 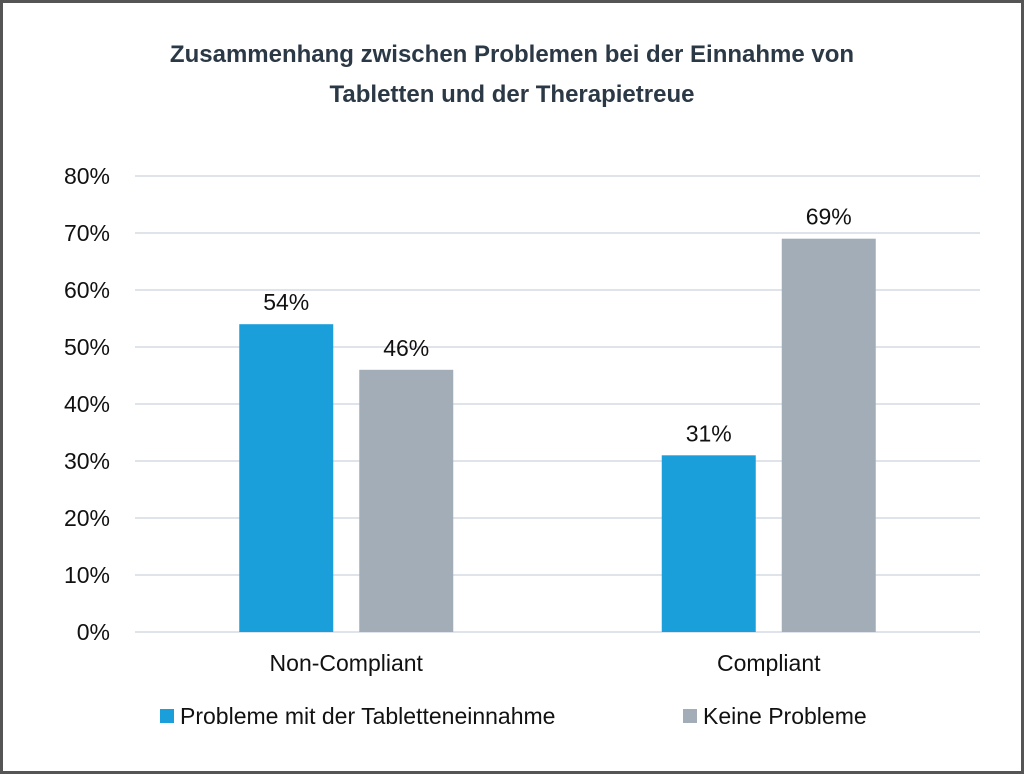 What do you see at coordinates (286, 302) in the screenshot?
I see `data-label: 54%` at bounding box center [286, 302].